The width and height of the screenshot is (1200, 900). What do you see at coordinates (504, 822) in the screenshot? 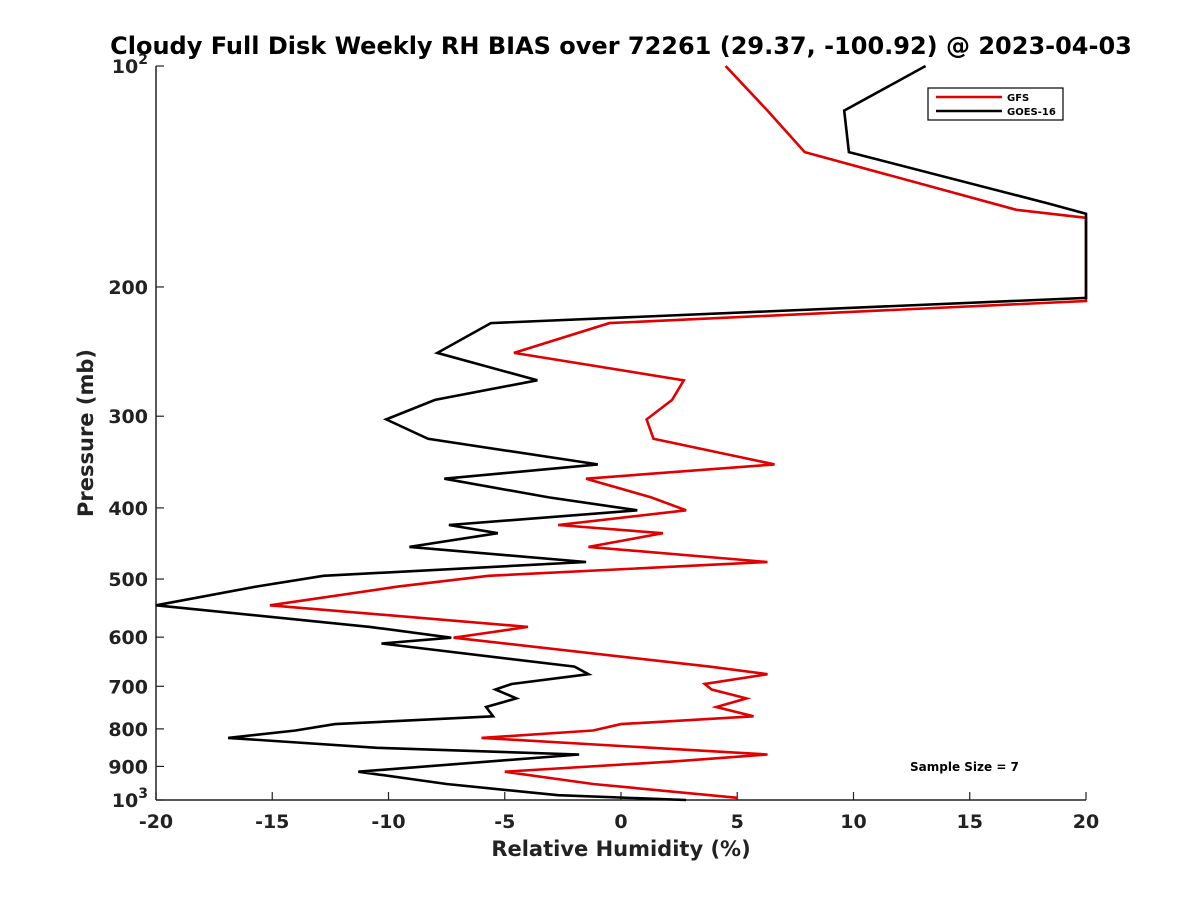
I see `x-tick-label: -5` at bounding box center [504, 822].